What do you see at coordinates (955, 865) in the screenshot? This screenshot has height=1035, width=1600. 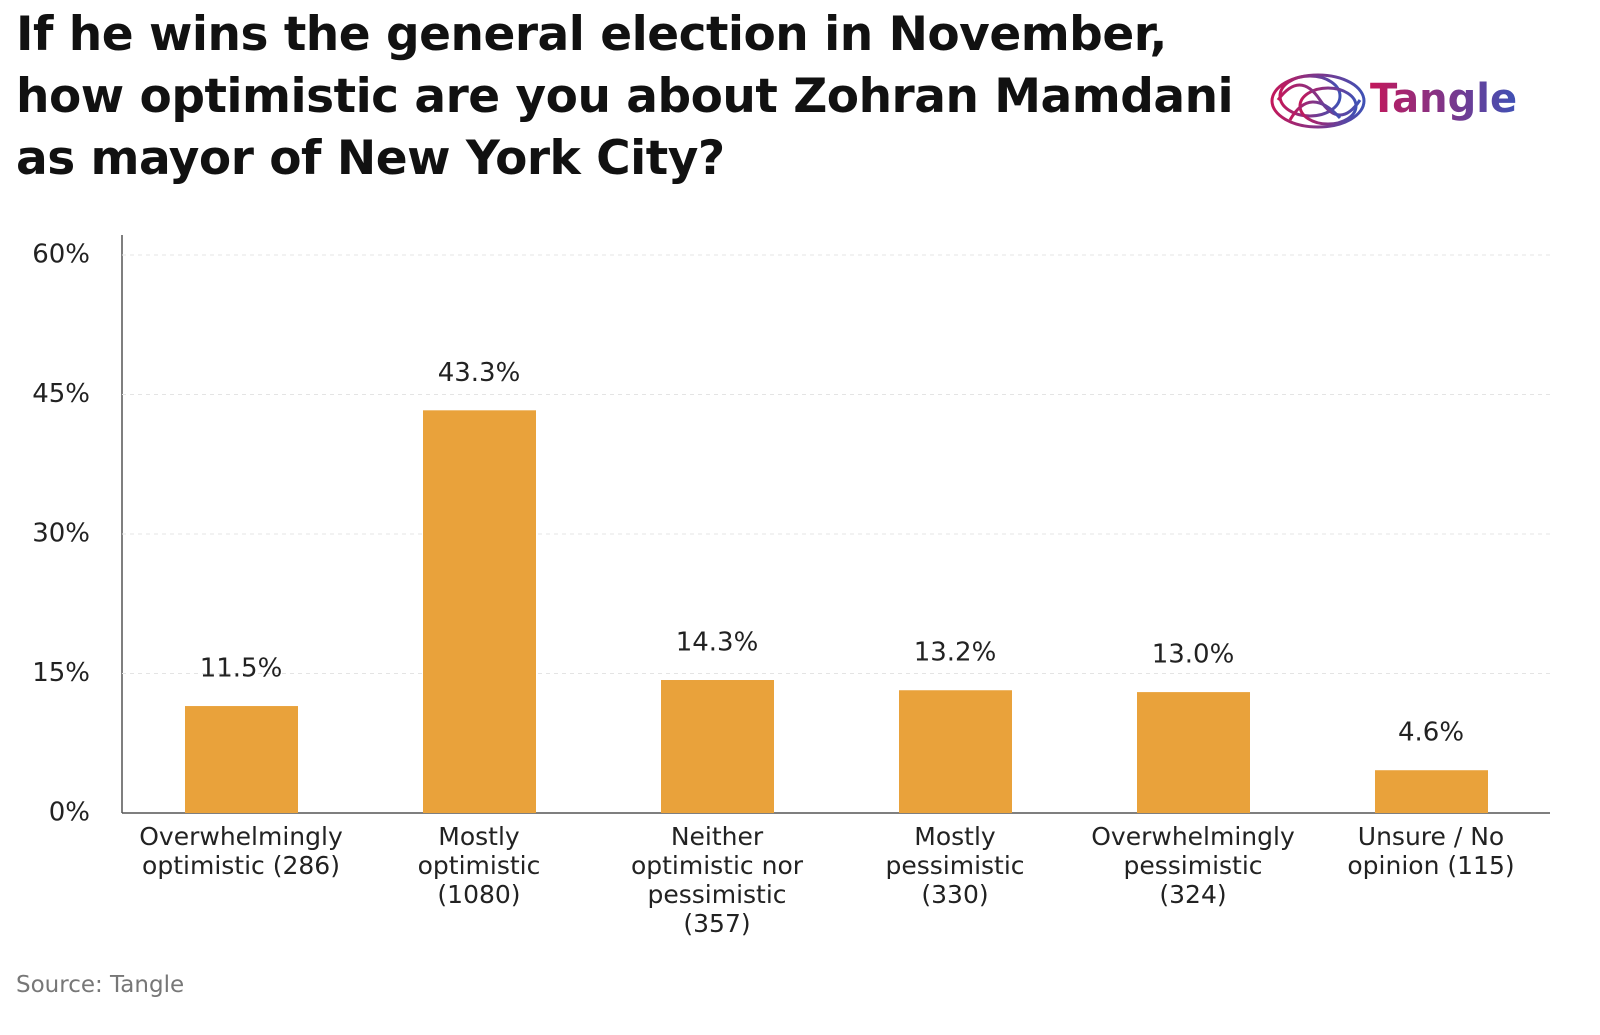 I see `x-tick-label: Mostly pessimistic (330)` at bounding box center [955, 865].